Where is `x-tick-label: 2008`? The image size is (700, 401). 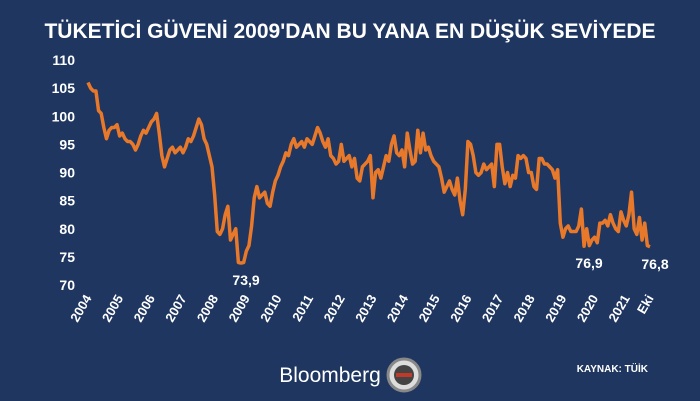
x-tick-label: 2008 is located at coordinates (207, 308).